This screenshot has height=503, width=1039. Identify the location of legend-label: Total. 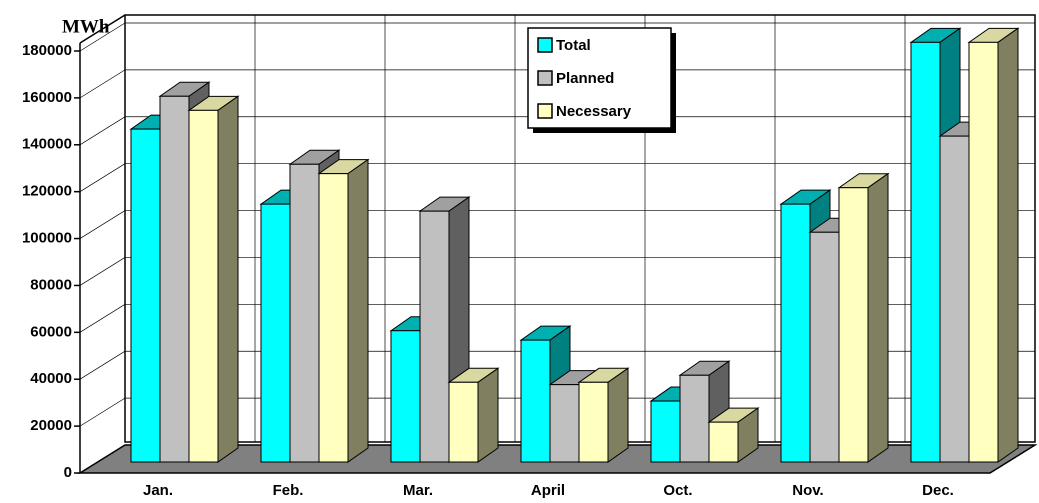
(573, 45).